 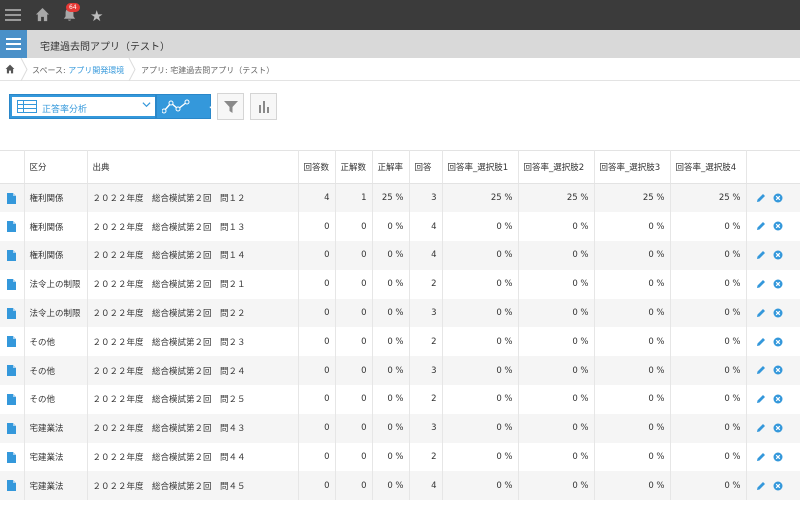 I want to click on home-icon, so click(x=42, y=16).